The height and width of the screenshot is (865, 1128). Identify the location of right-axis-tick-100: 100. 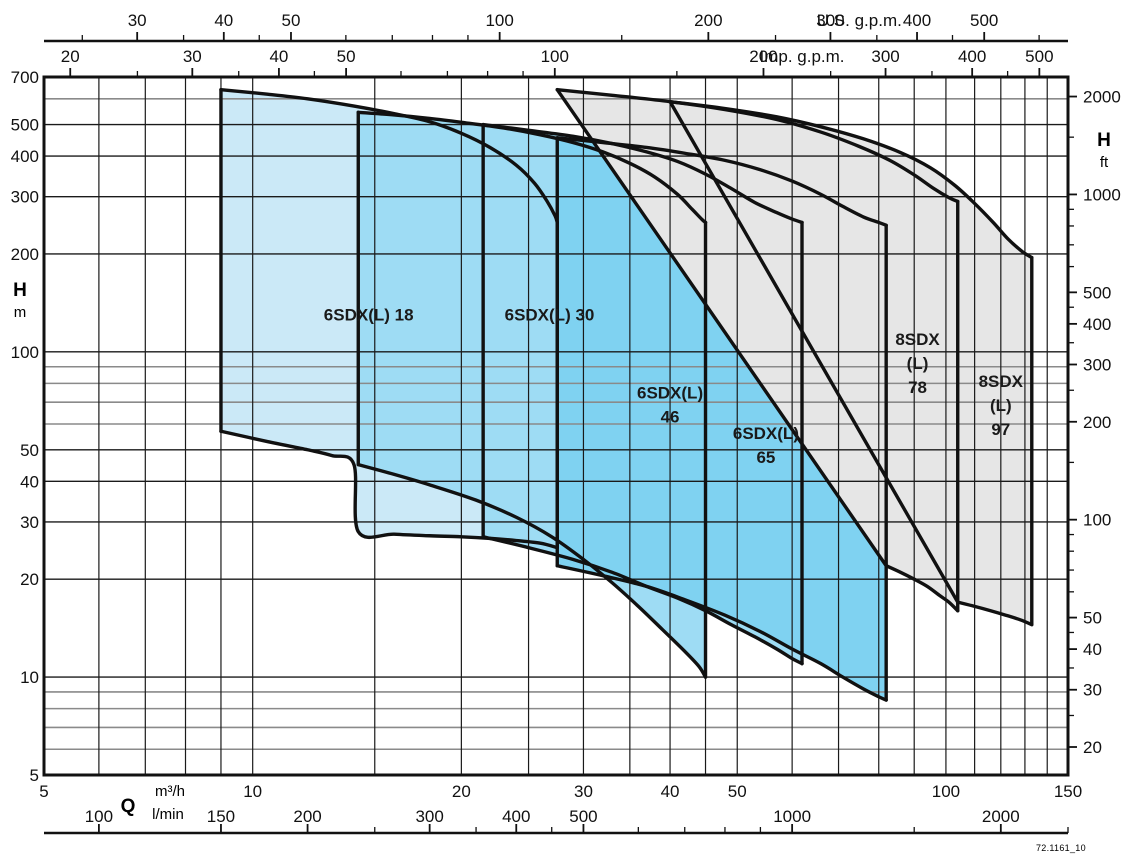
(1097, 520).